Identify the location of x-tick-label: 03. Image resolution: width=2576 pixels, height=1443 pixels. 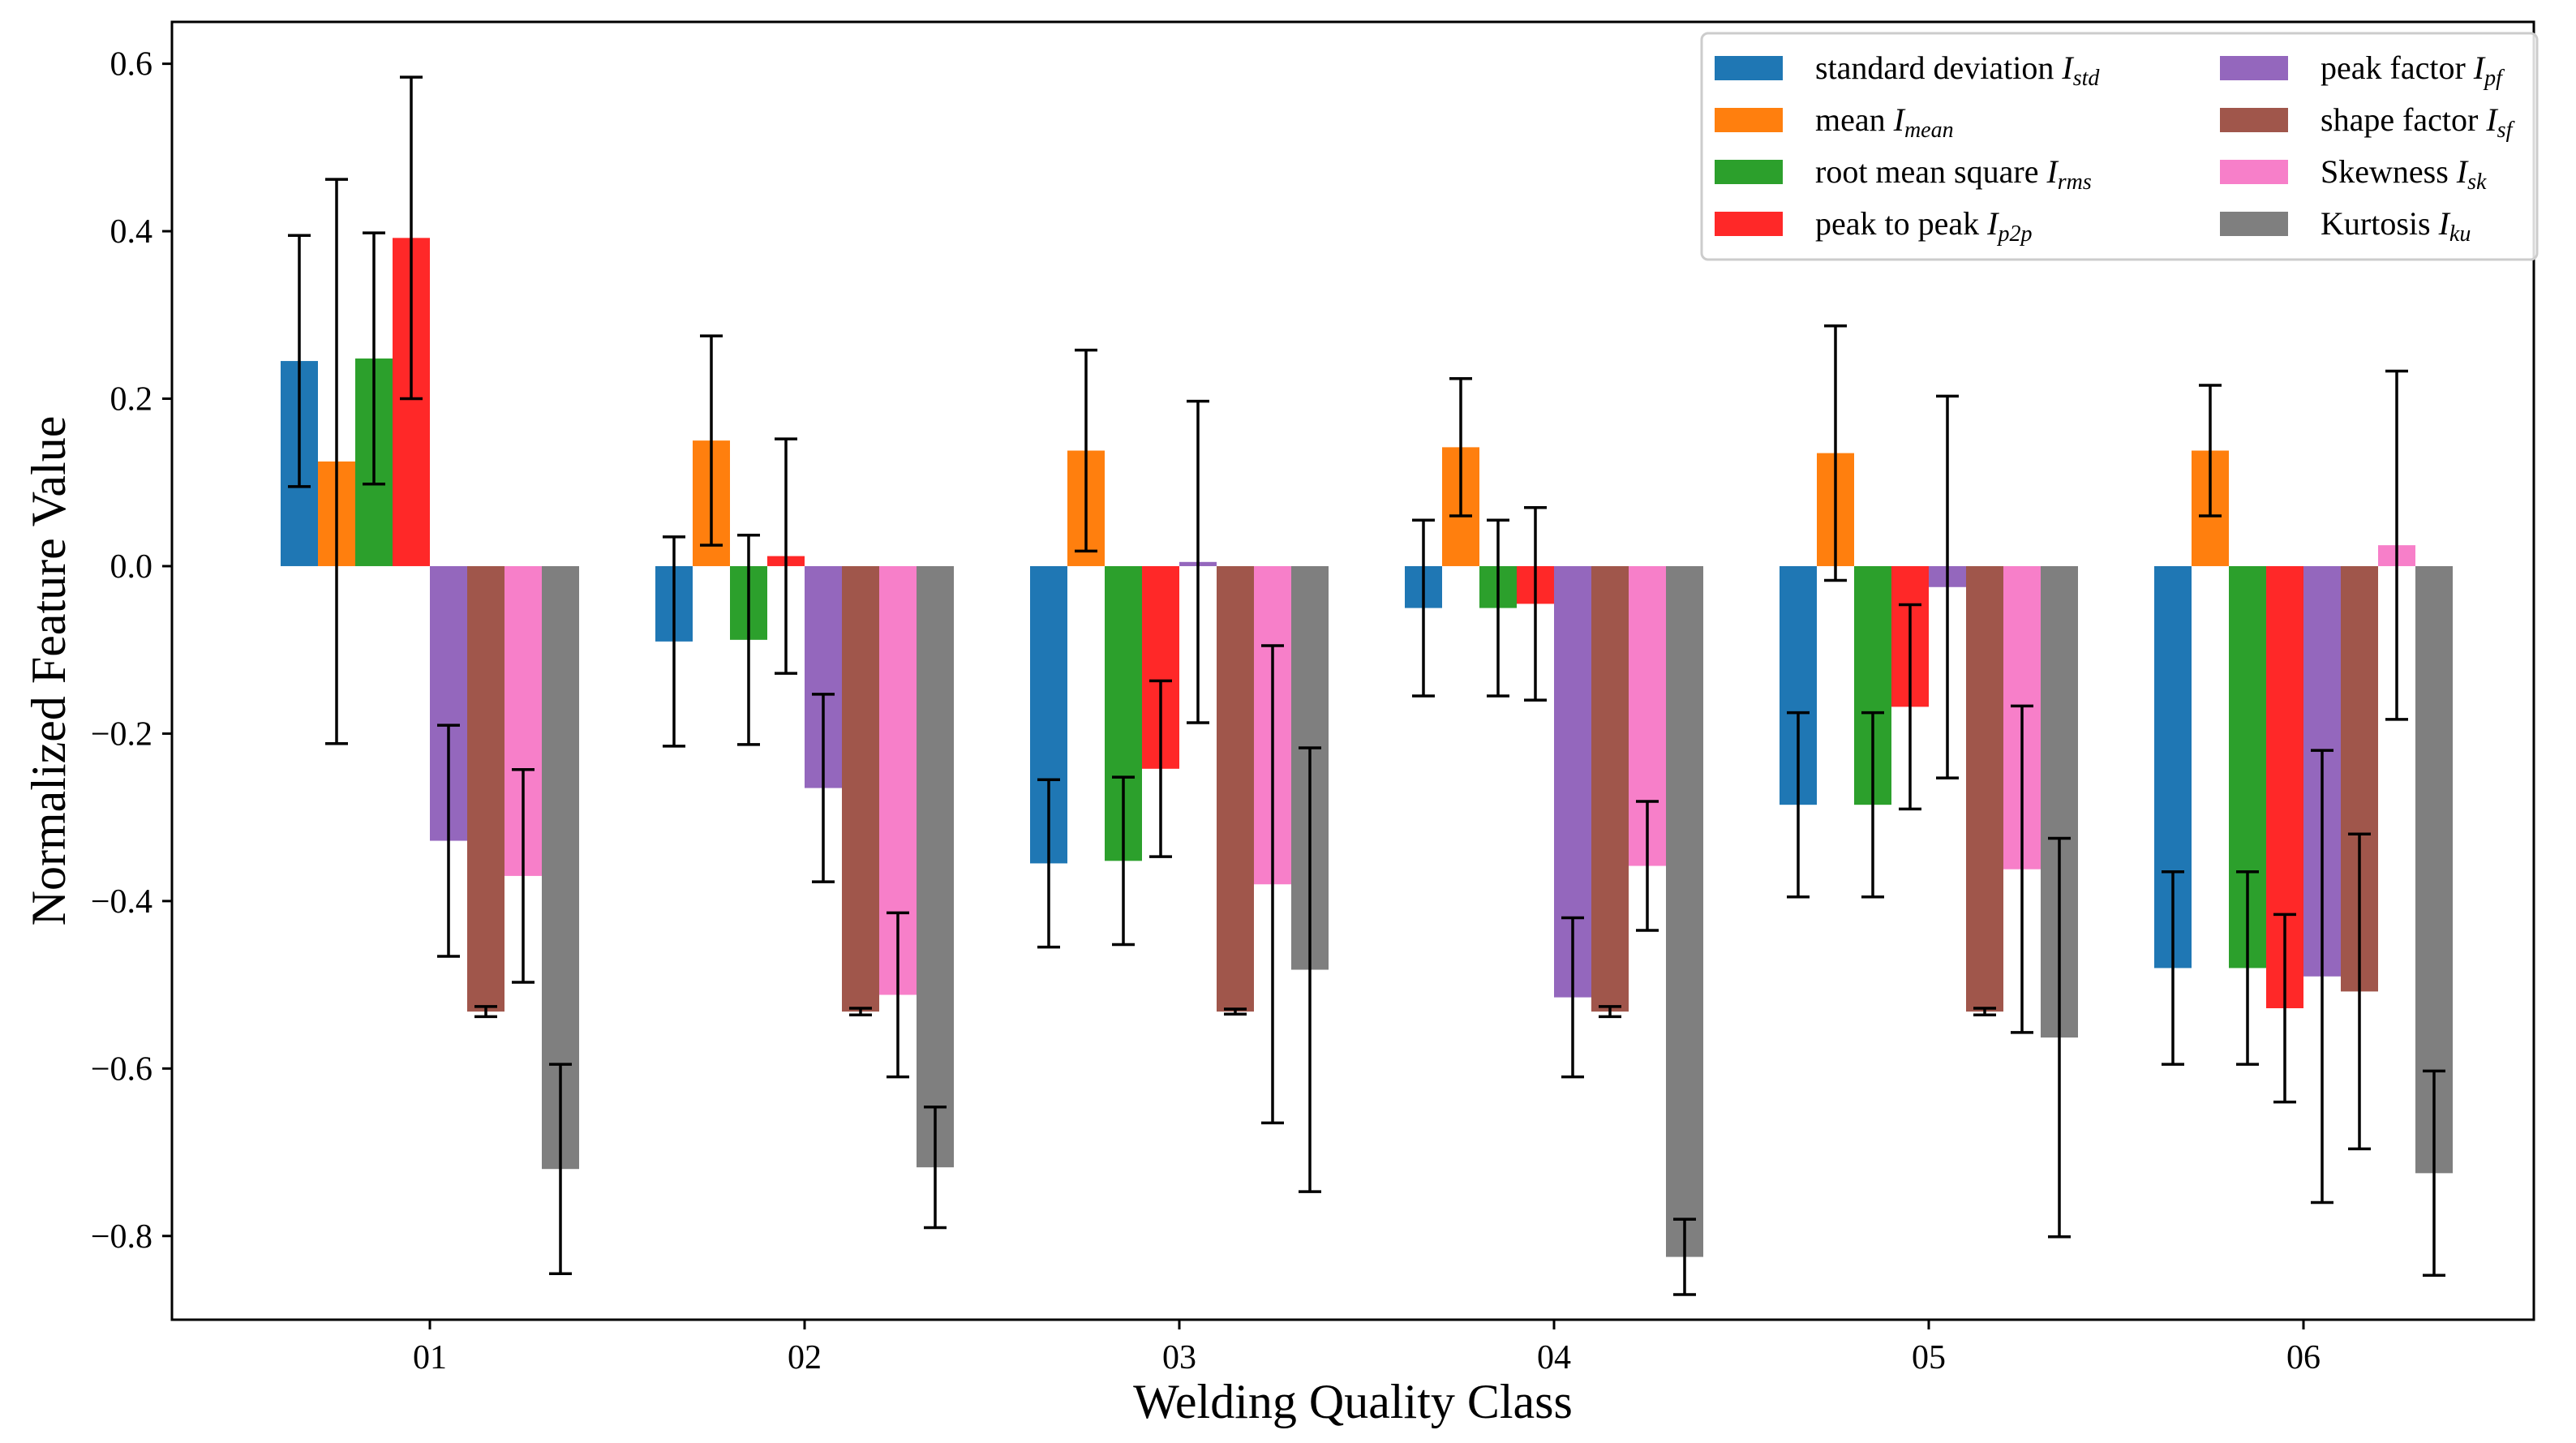
(1179, 1357).